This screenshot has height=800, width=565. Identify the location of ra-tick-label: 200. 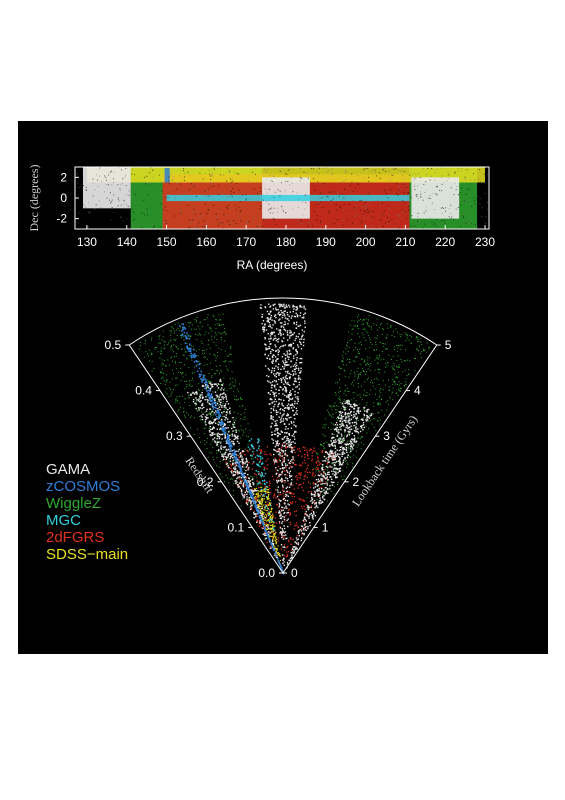
(366, 242).